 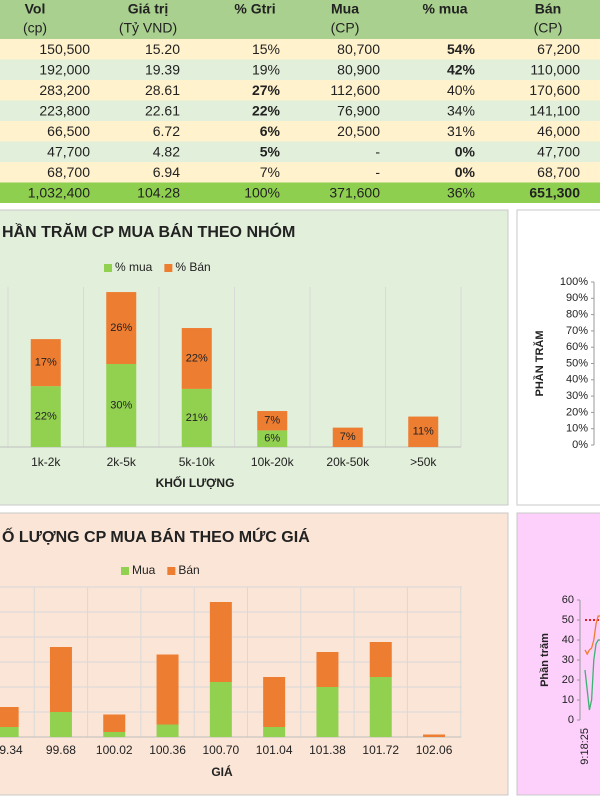 I want to click on table-cell: 19%, so click(x=266, y=69).